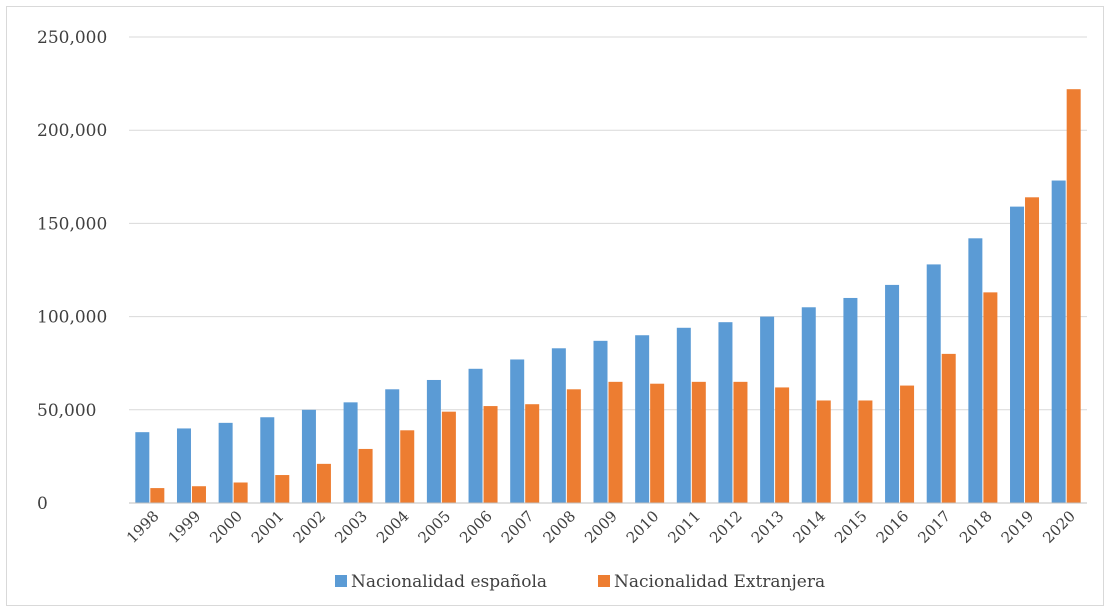  Describe the element at coordinates (475, 435) in the screenshot. I see `bar-series-1-2006` at that location.